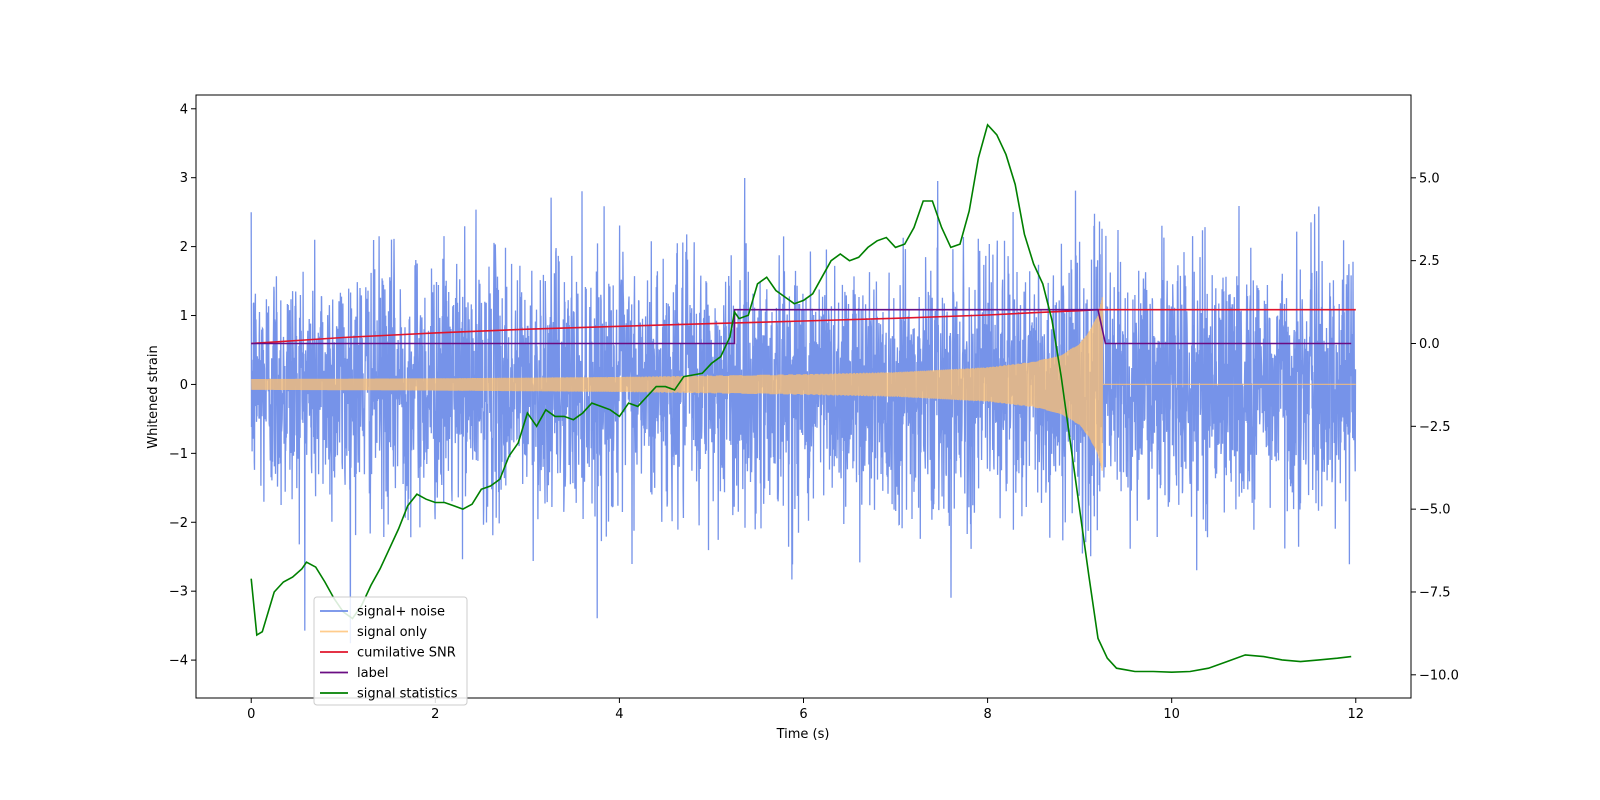  I want to click on y-axis-label: Whitened strain, so click(153, 396).